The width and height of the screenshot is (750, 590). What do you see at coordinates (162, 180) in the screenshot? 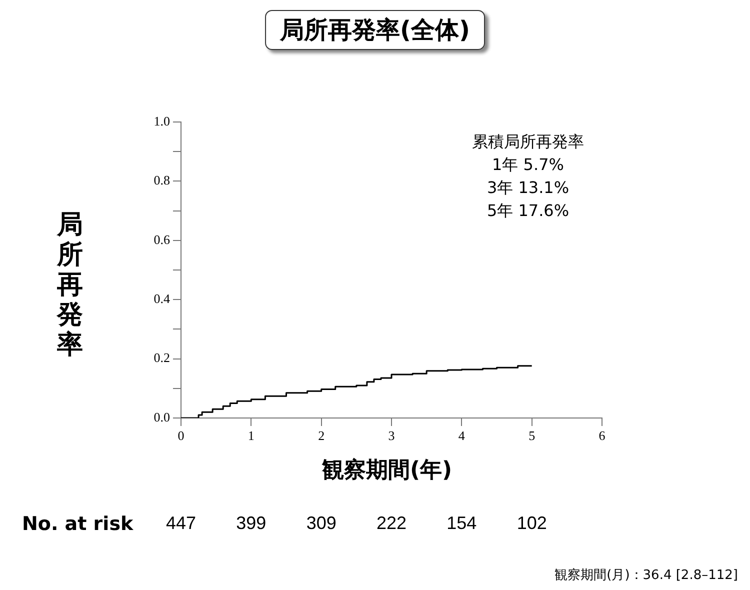
I see `y-tick-label: 0.8` at bounding box center [162, 180].